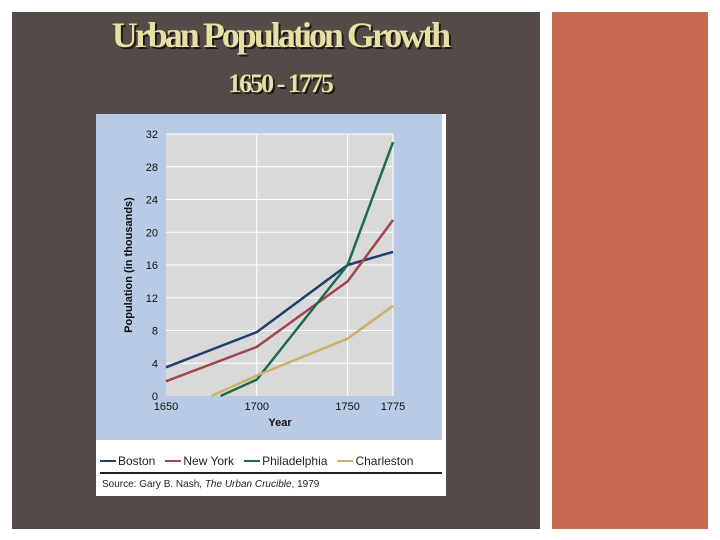 Image resolution: width=720 pixels, height=540 pixels. Describe the element at coordinates (248, 484) in the screenshot. I see `source-work: The Urban Crucible` at that location.